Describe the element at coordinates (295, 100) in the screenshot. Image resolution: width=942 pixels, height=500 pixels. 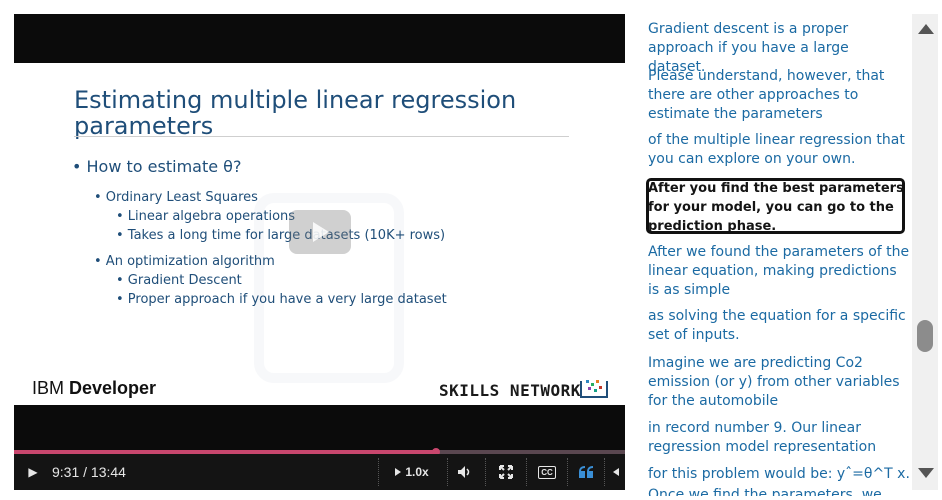
I see `slide-title-line-1: Estimating multiple linear regression` at that location.